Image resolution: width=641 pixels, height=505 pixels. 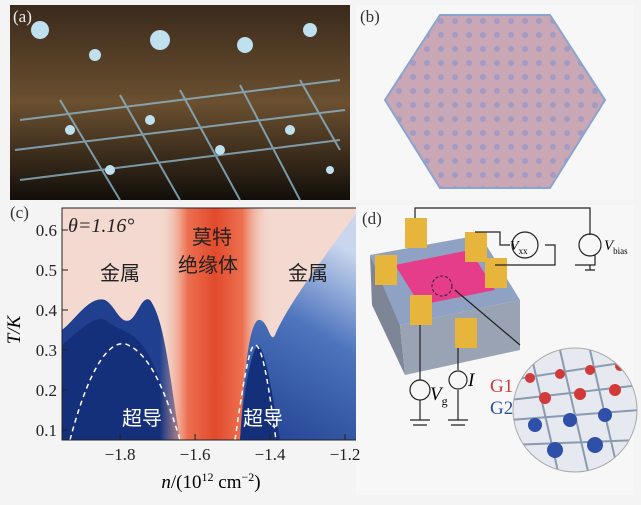 I want to click on x-tick-label: −1.2, so click(x=345, y=454).